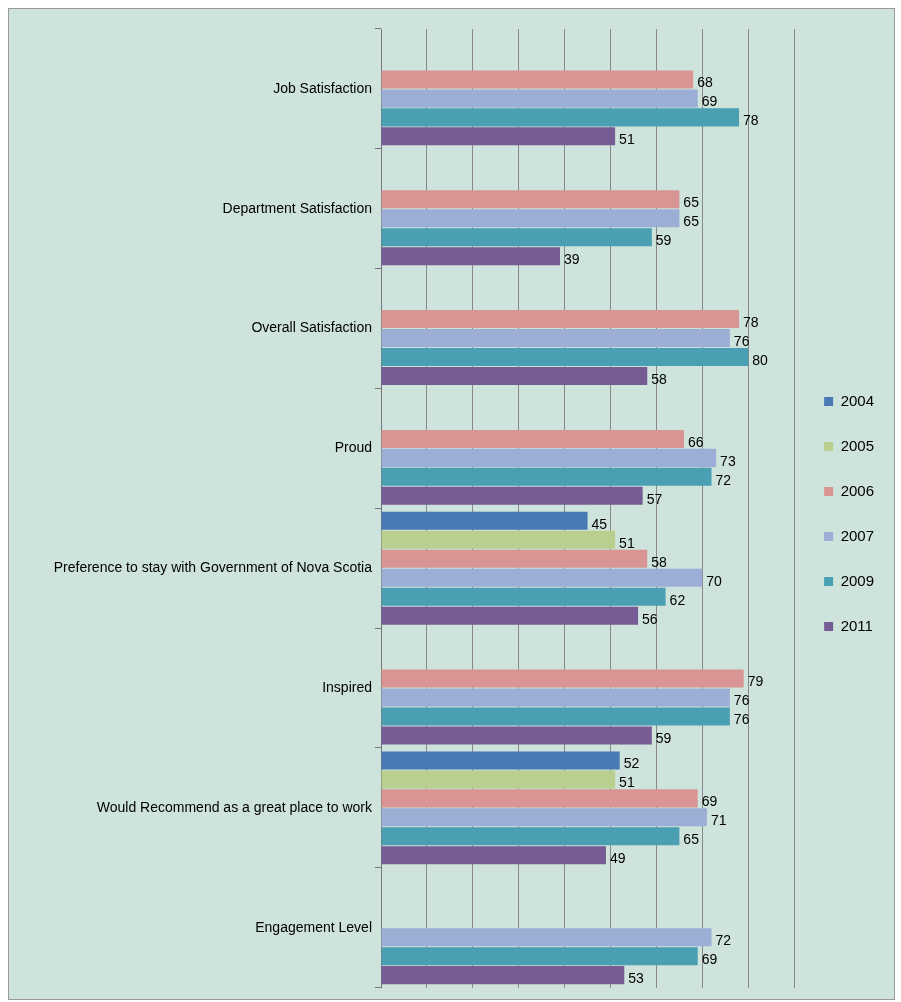 The image size is (901, 1002). I want to click on data-label: 71, so click(718, 820).